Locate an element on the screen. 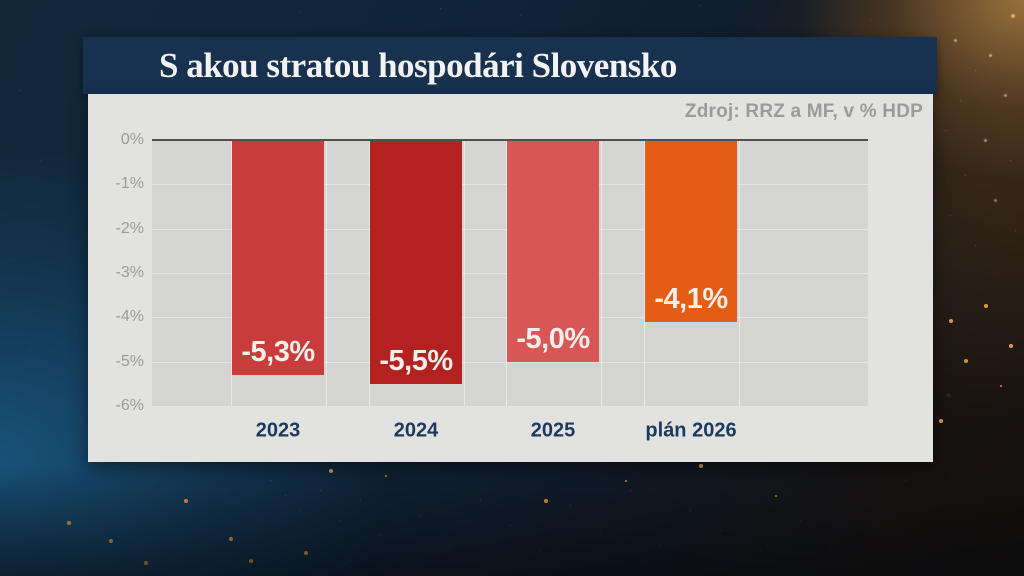 Image resolution: width=1024 pixels, height=576 pixels. y-axis-tick-label: -1% is located at coordinates (129, 183).